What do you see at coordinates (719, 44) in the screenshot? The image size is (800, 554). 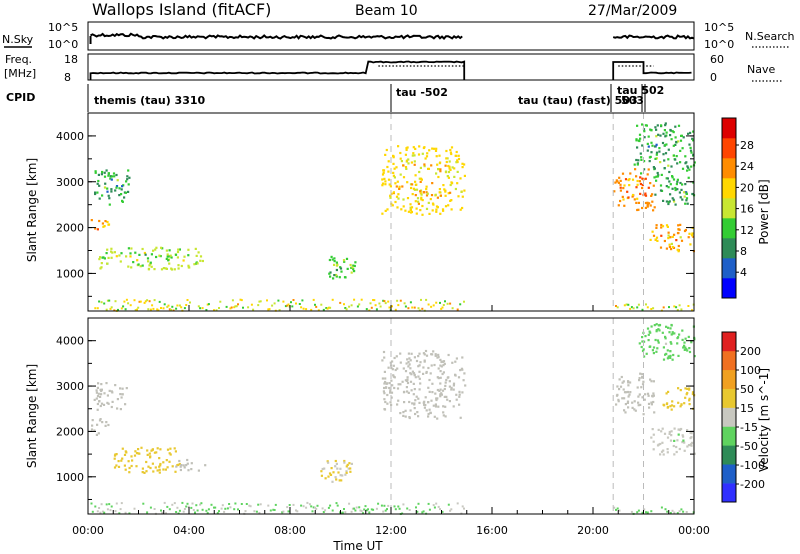 I see `nsearch-tick-bottom: 10^0` at bounding box center [719, 44].